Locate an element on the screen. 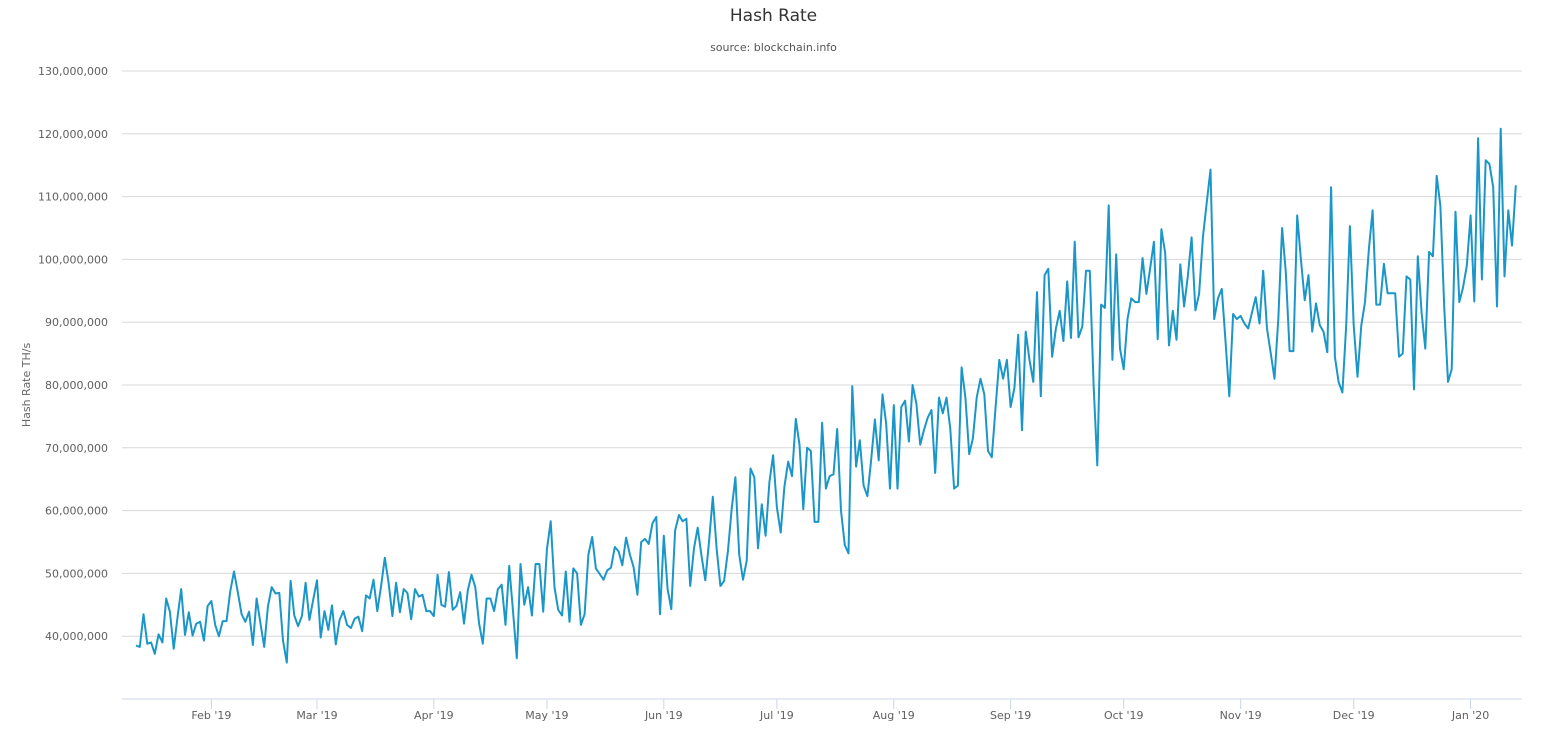 This screenshot has height=739, width=1547. y-tick-label: 40,000,000 is located at coordinates (76, 636).